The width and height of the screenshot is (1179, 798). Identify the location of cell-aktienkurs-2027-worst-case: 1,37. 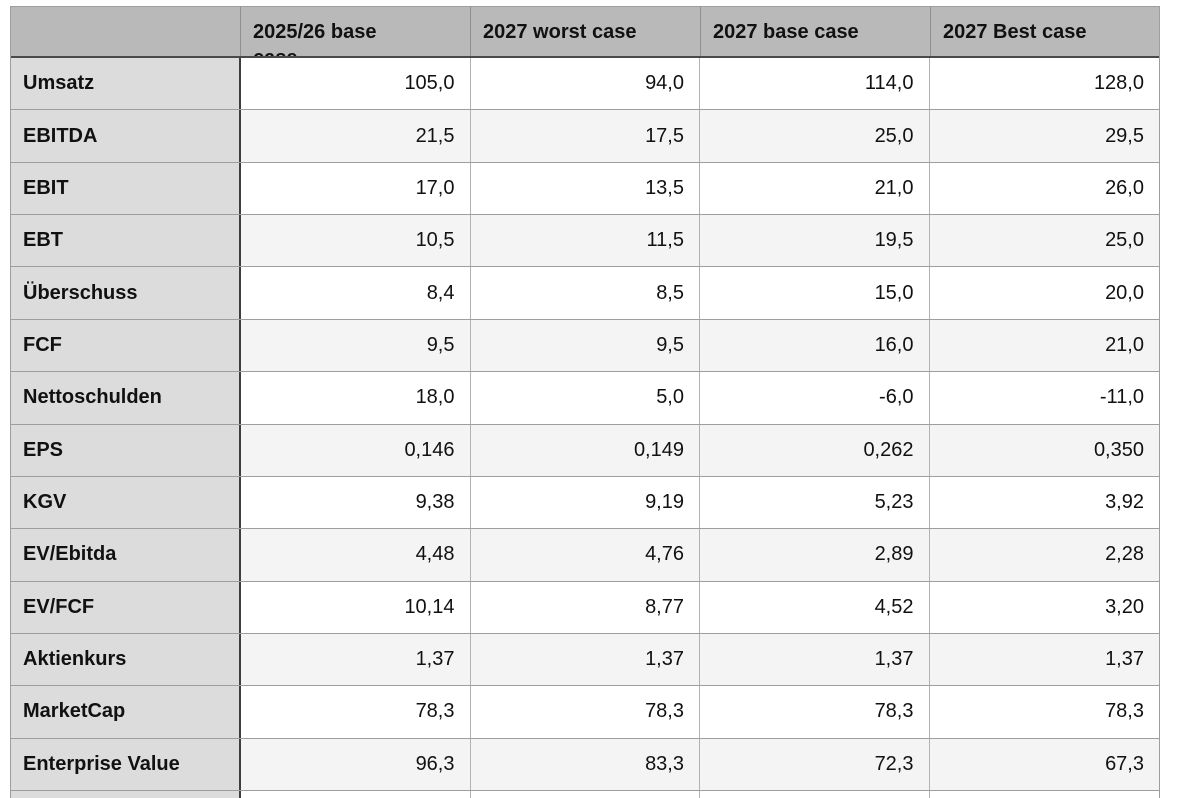
(585, 659).